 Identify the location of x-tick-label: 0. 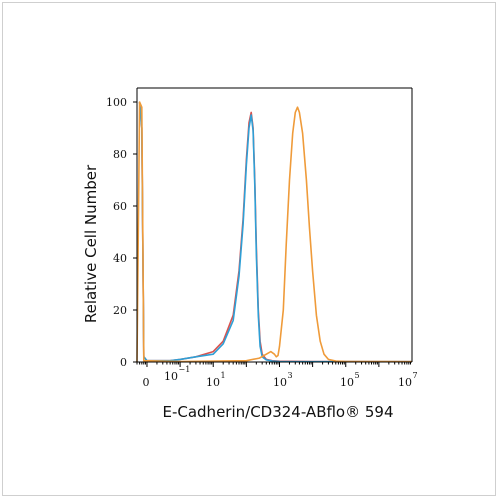
(146, 382).